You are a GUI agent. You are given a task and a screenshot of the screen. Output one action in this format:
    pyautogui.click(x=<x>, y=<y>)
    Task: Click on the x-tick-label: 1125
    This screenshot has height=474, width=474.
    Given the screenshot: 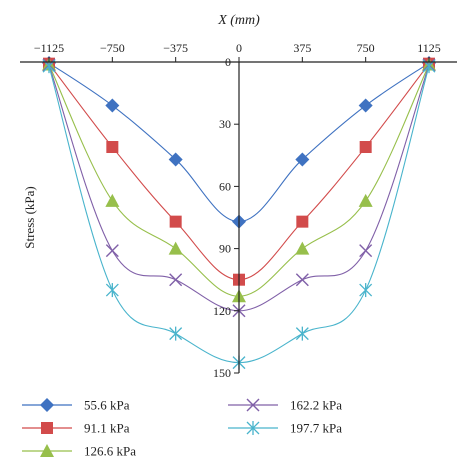 What is the action you would take?
    pyautogui.click(x=429, y=48)
    